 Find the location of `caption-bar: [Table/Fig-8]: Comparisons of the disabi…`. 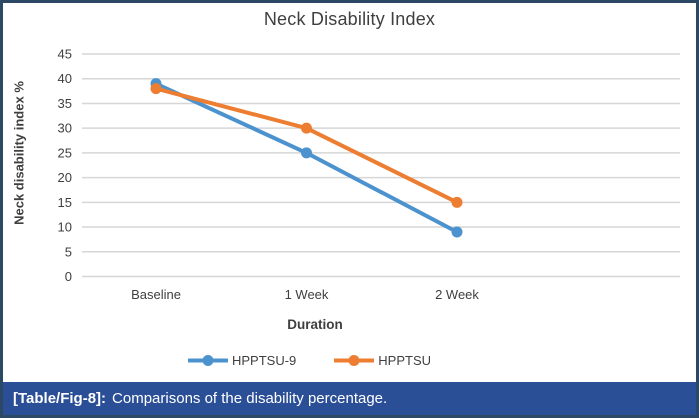

caption-bar: [Table/Fig-8]: Comparisons of the disabi… is located at coordinates (349, 398).